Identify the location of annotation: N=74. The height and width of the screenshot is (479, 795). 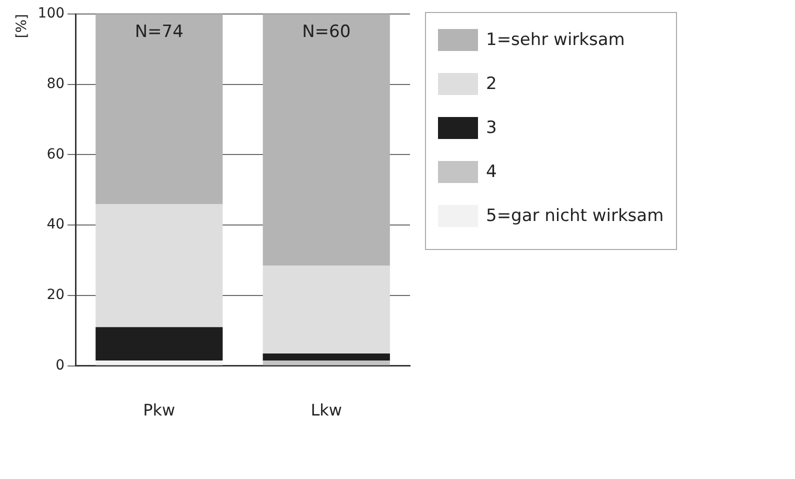
(159, 32).